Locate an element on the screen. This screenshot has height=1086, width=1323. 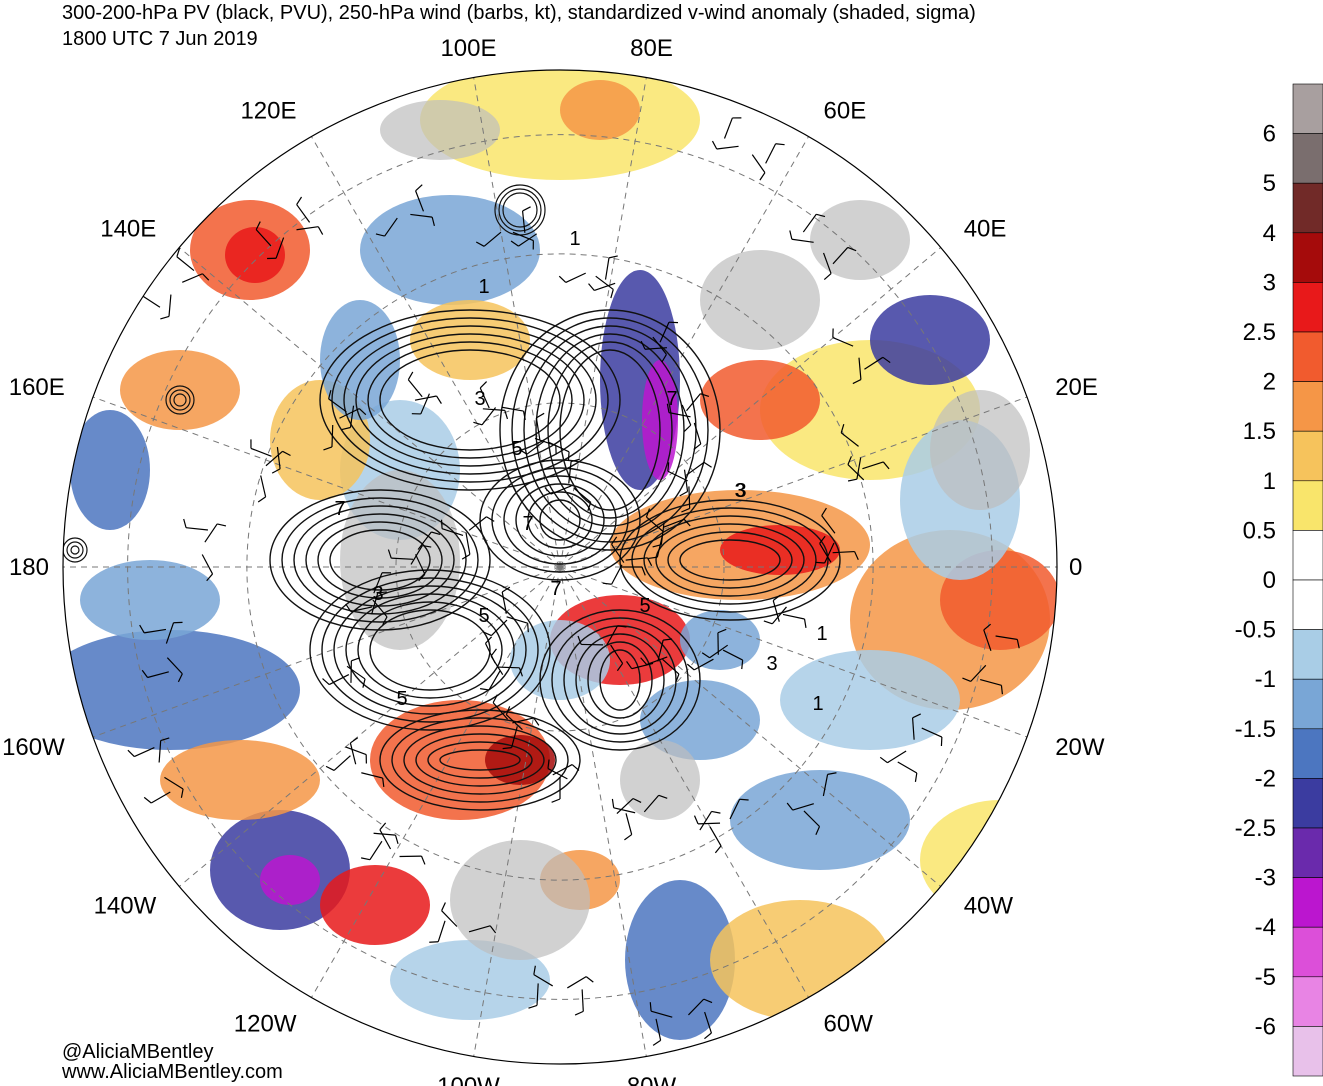
longitude-label: 80E is located at coordinates (651, 48).